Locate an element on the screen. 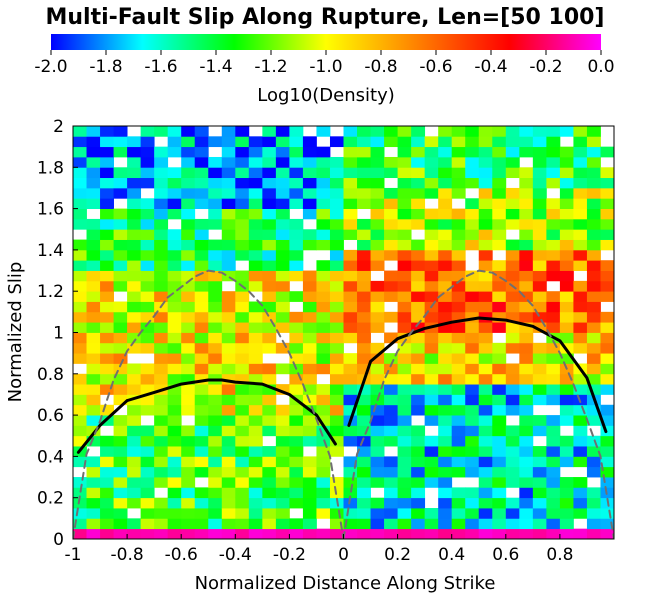 This screenshot has height=600, width=650. y-tick-label: 1.4 is located at coordinates (50, 251).